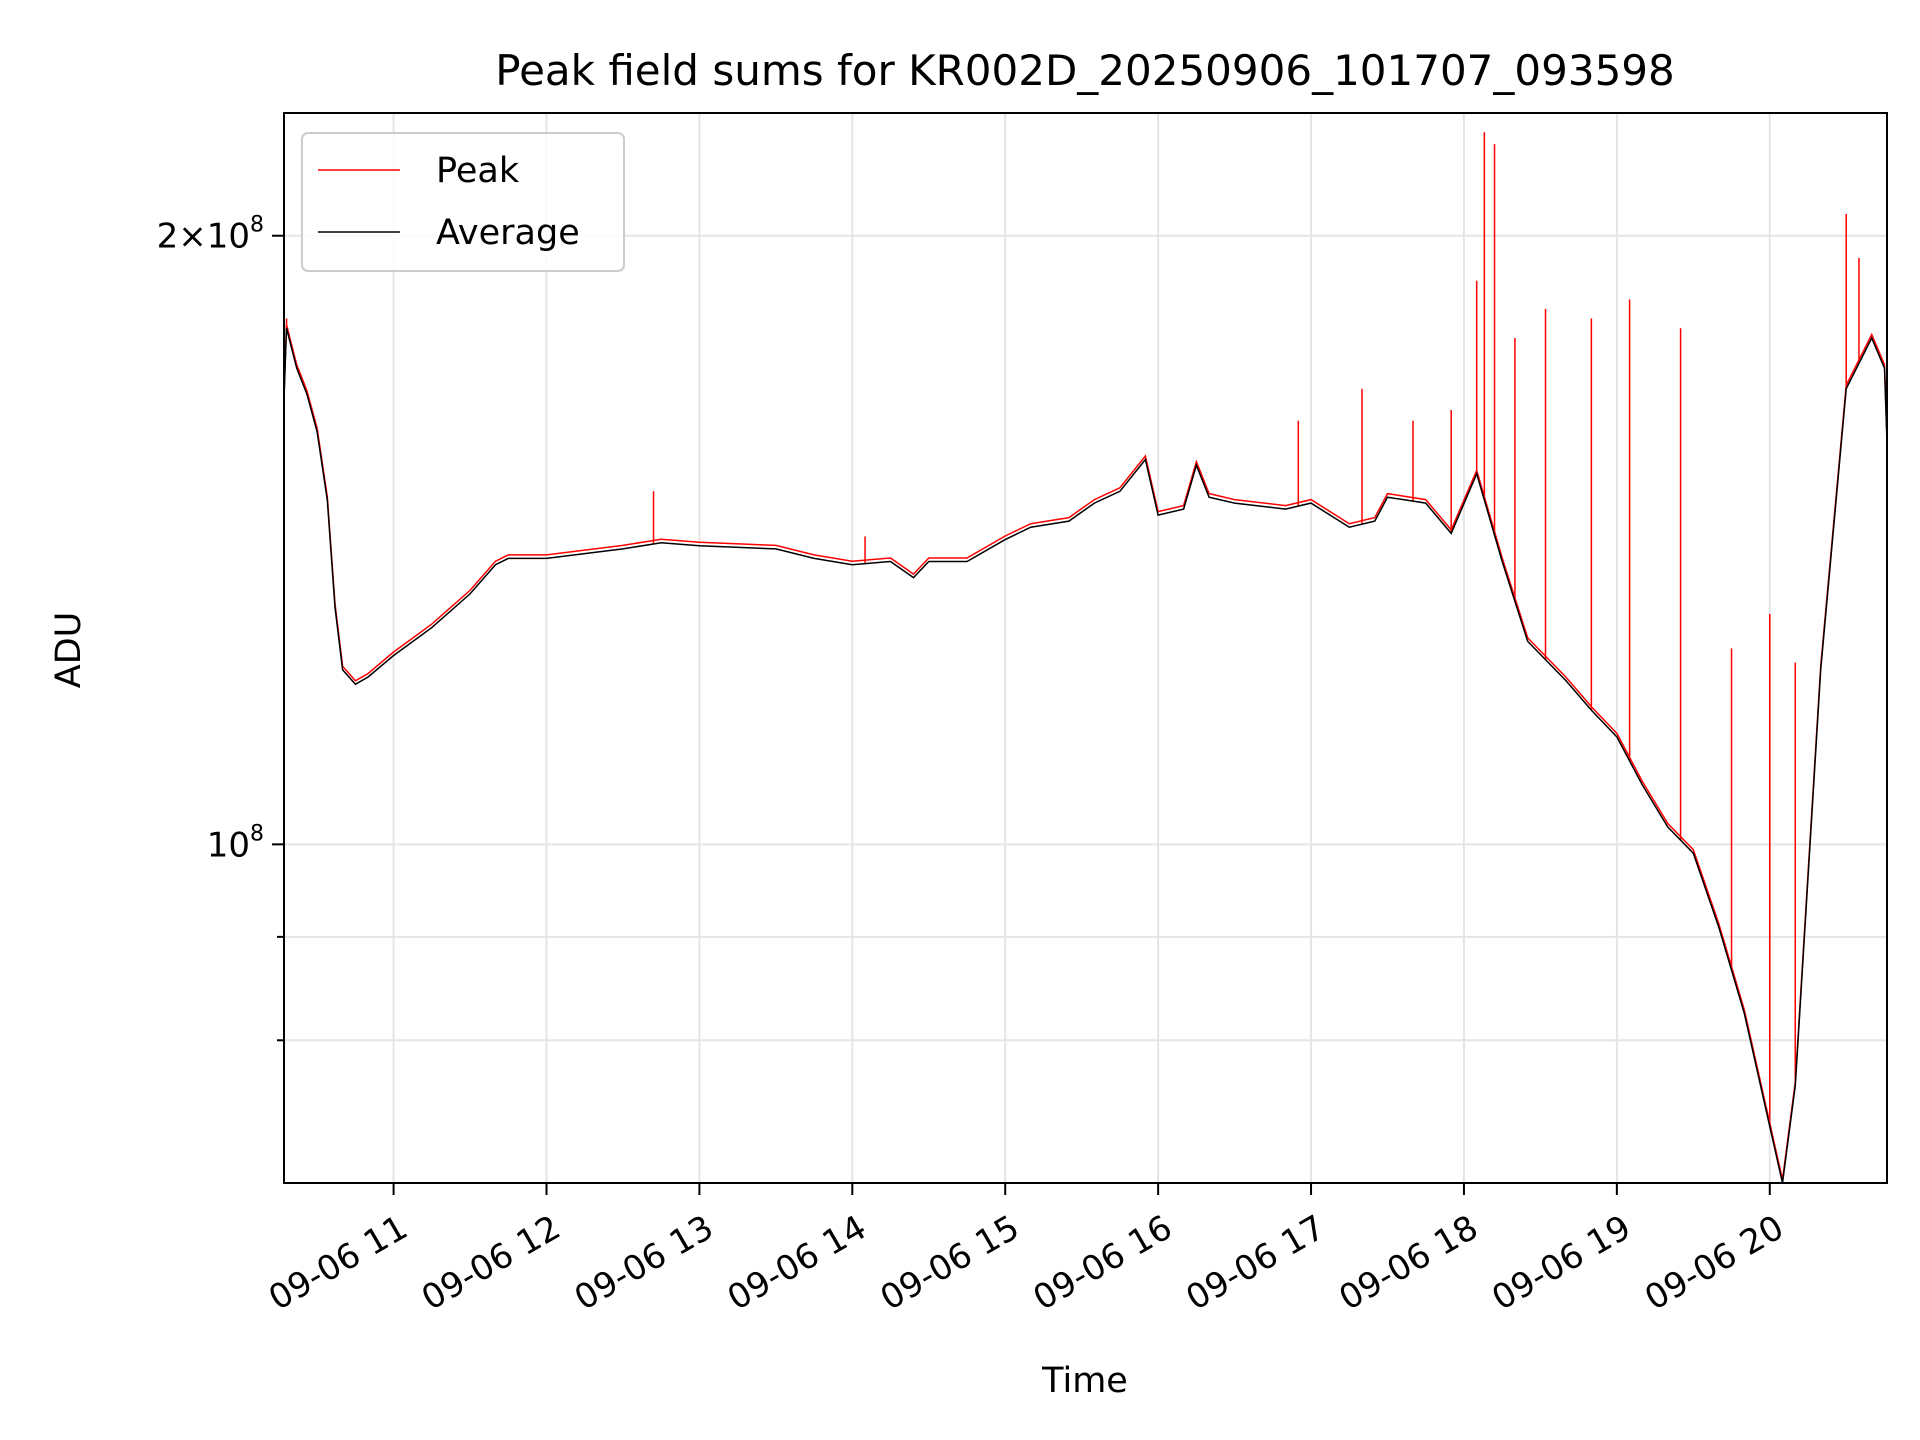  Describe the element at coordinates (338, 1263) in the screenshot. I see `x-tick-label: 09-06 11` at that location.